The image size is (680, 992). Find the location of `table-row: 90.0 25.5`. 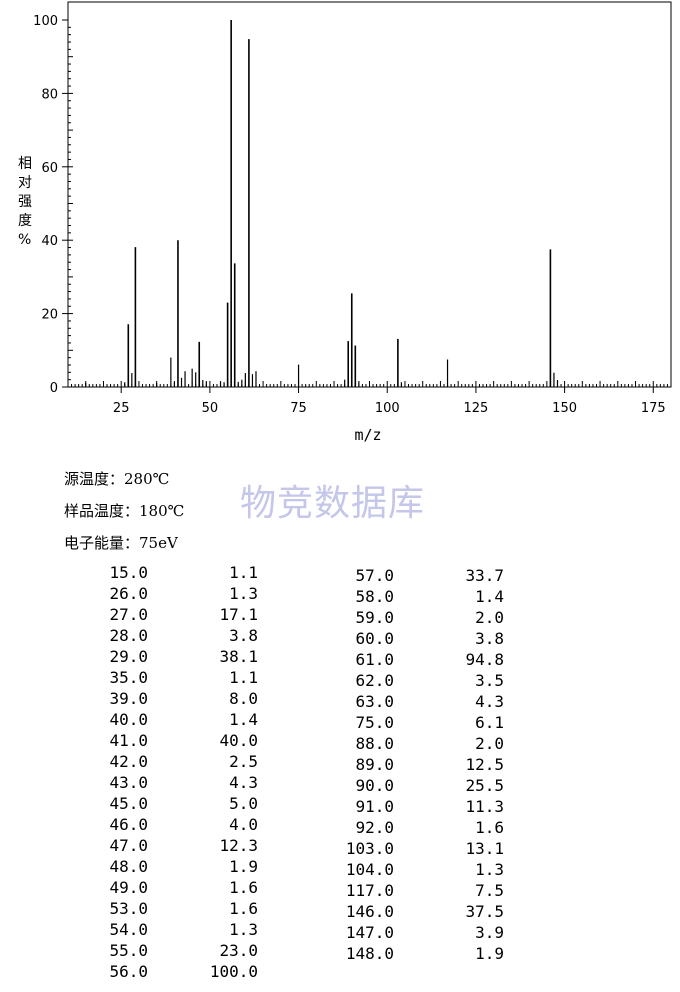

table-row: 90.0 25.5 is located at coordinates (409, 785).